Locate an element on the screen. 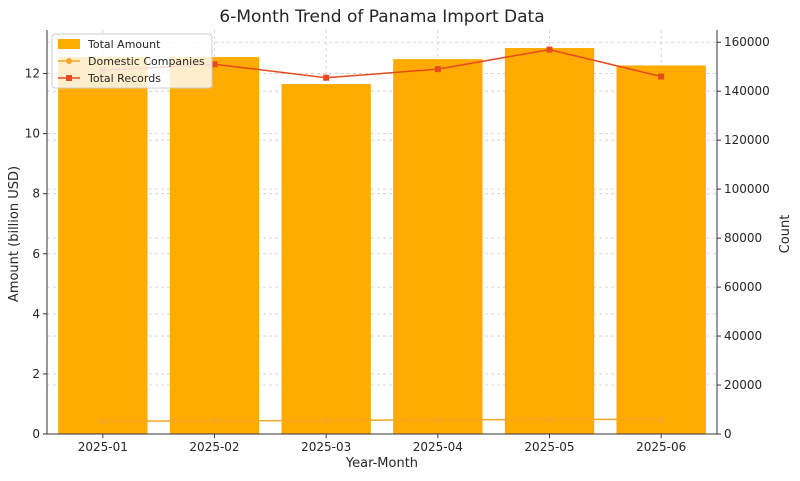 This screenshot has width=800, height=481. y-tick-label: 8 is located at coordinates (36, 194).